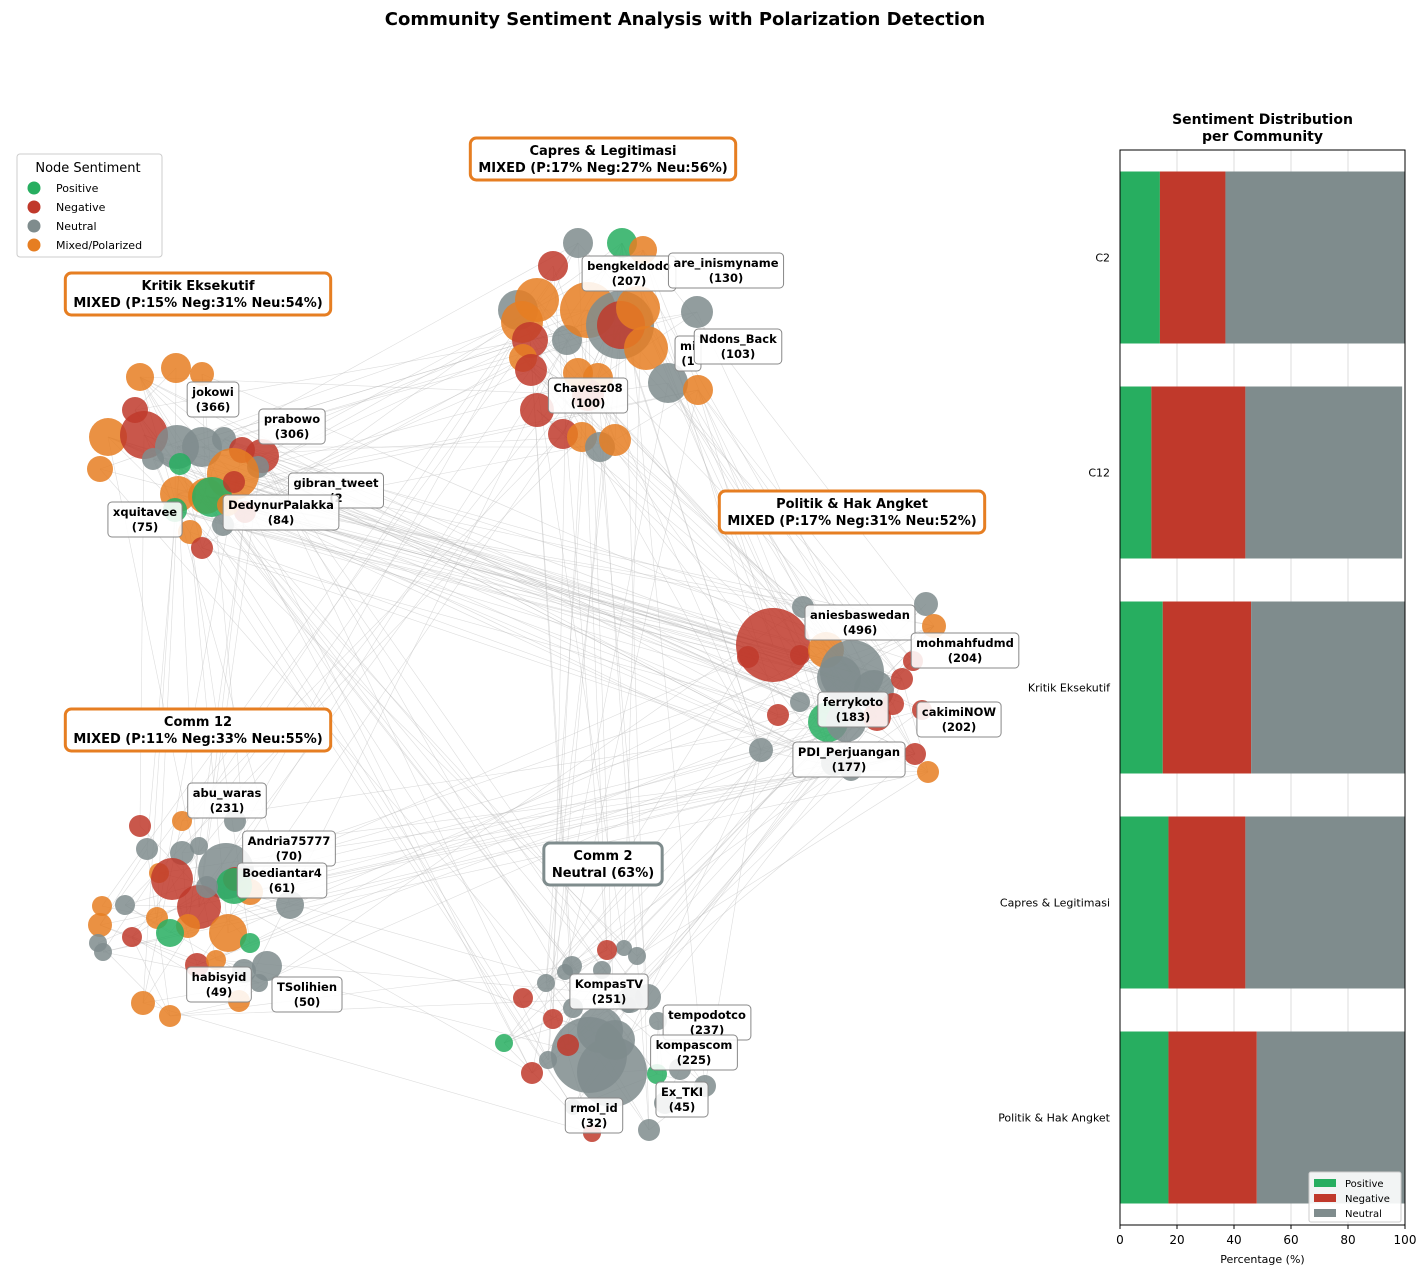  What do you see at coordinates (219, 984) in the screenshot?
I see `node-label: habisyid(49)` at bounding box center [219, 984].